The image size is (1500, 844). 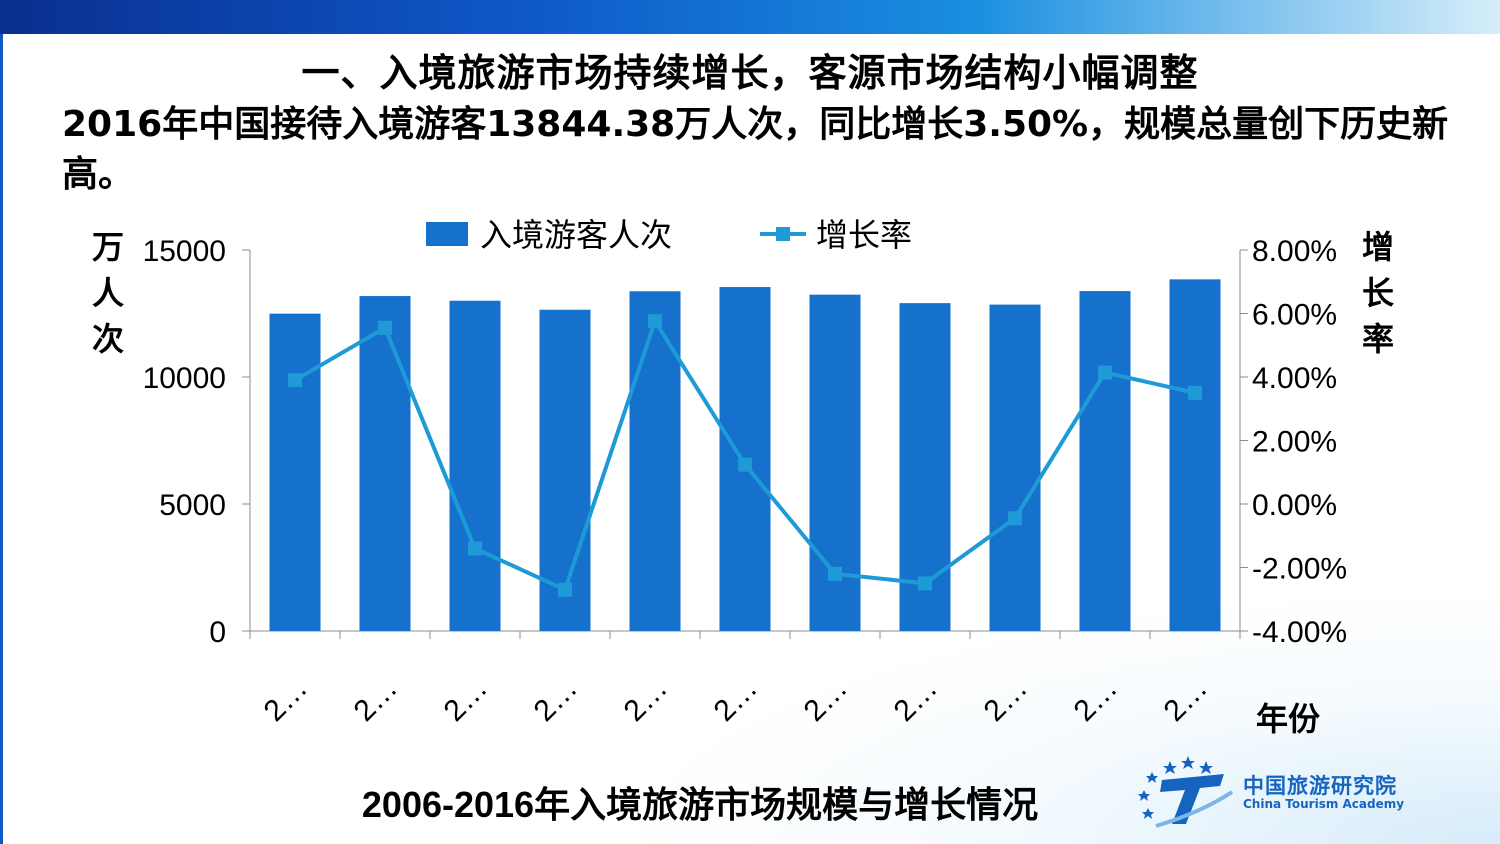 I want to click on slide-title: 一、入境旅游市场持续增长，客源市场结构小幅调整, so click(x=750, y=73).